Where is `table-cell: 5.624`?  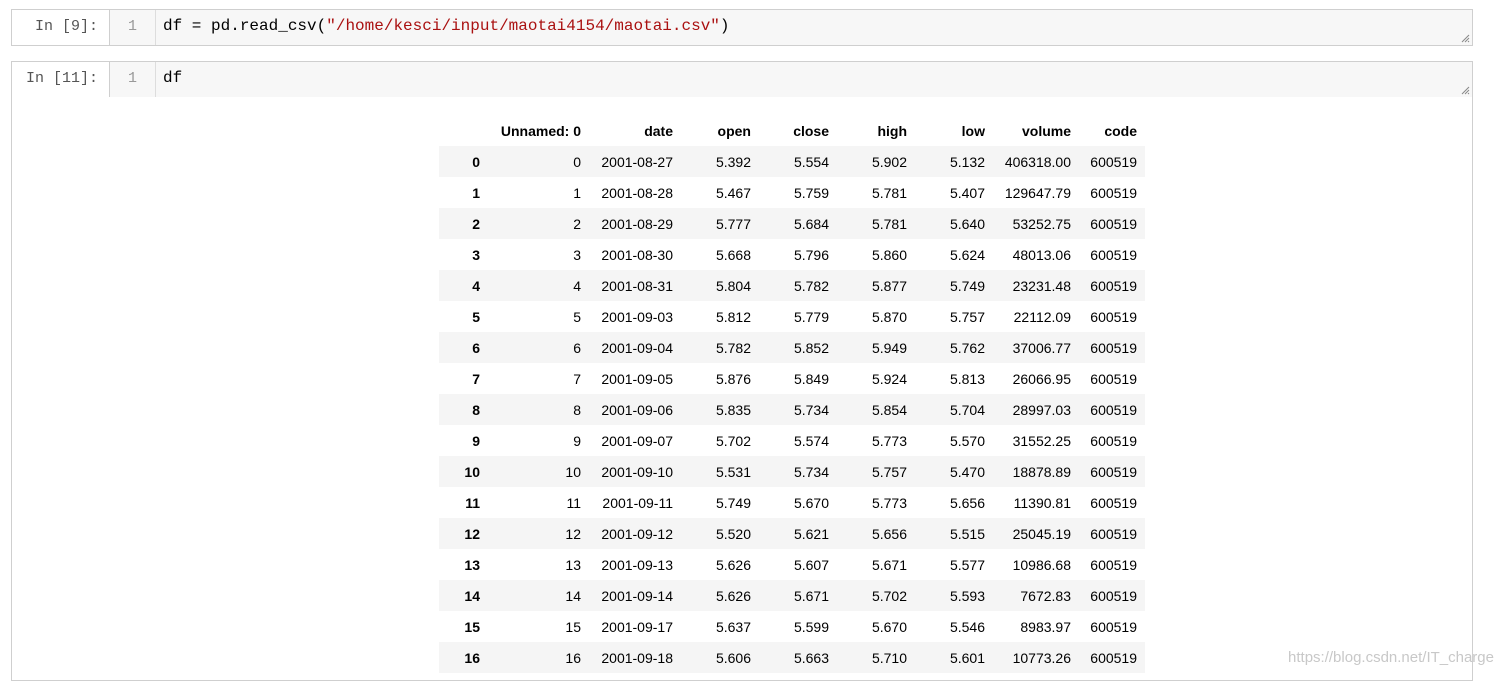 table-cell: 5.624 is located at coordinates (967, 254).